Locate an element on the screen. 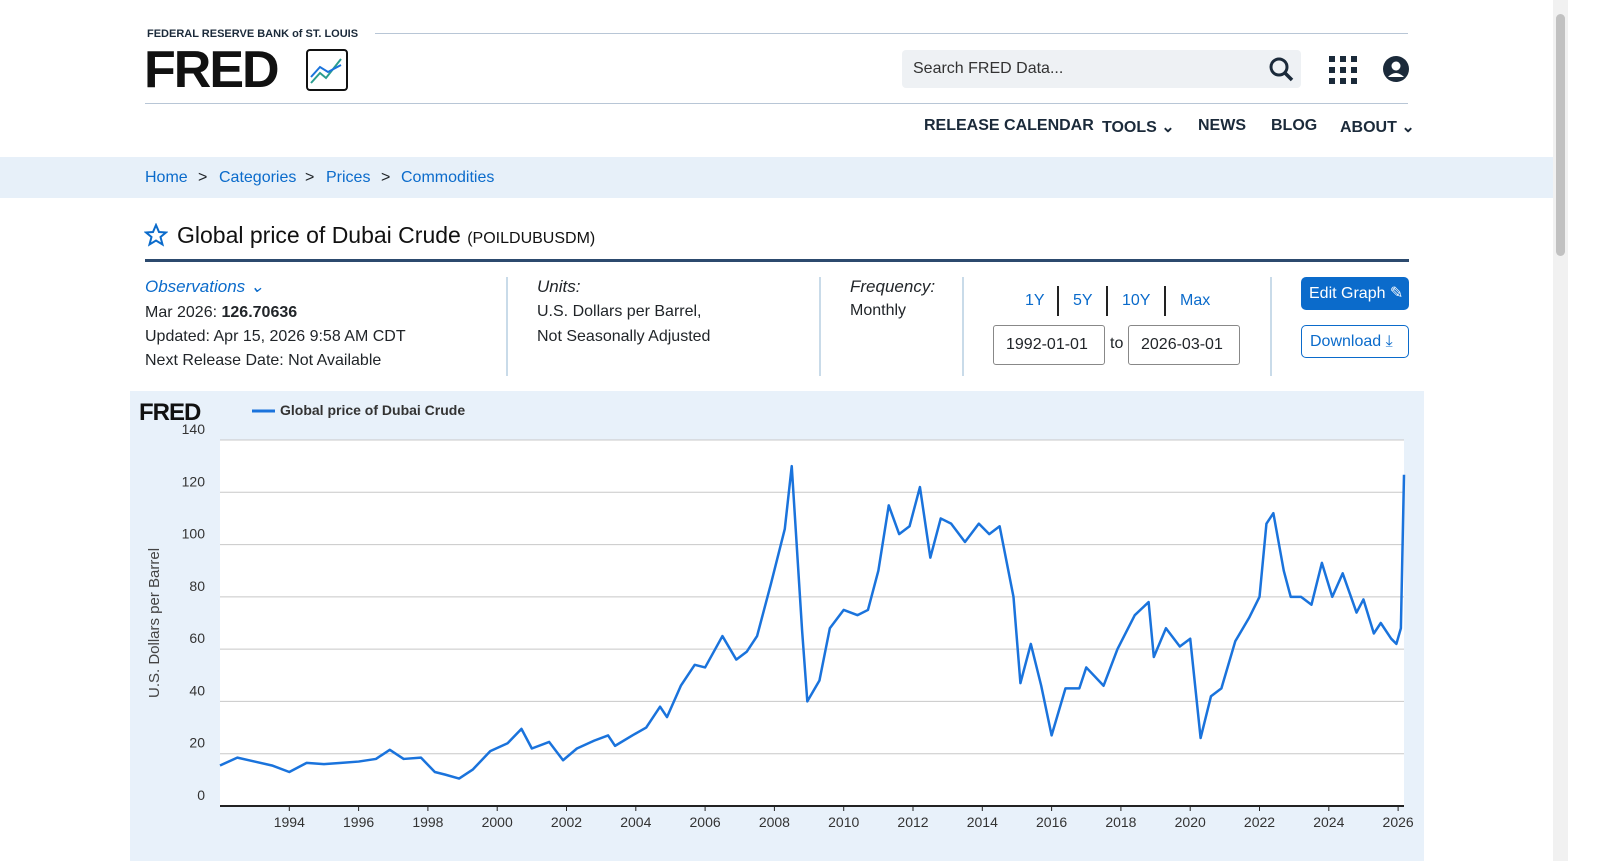 The image size is (1600, 861). x-tick-label: 2010 is located at coordinates (843, 822).